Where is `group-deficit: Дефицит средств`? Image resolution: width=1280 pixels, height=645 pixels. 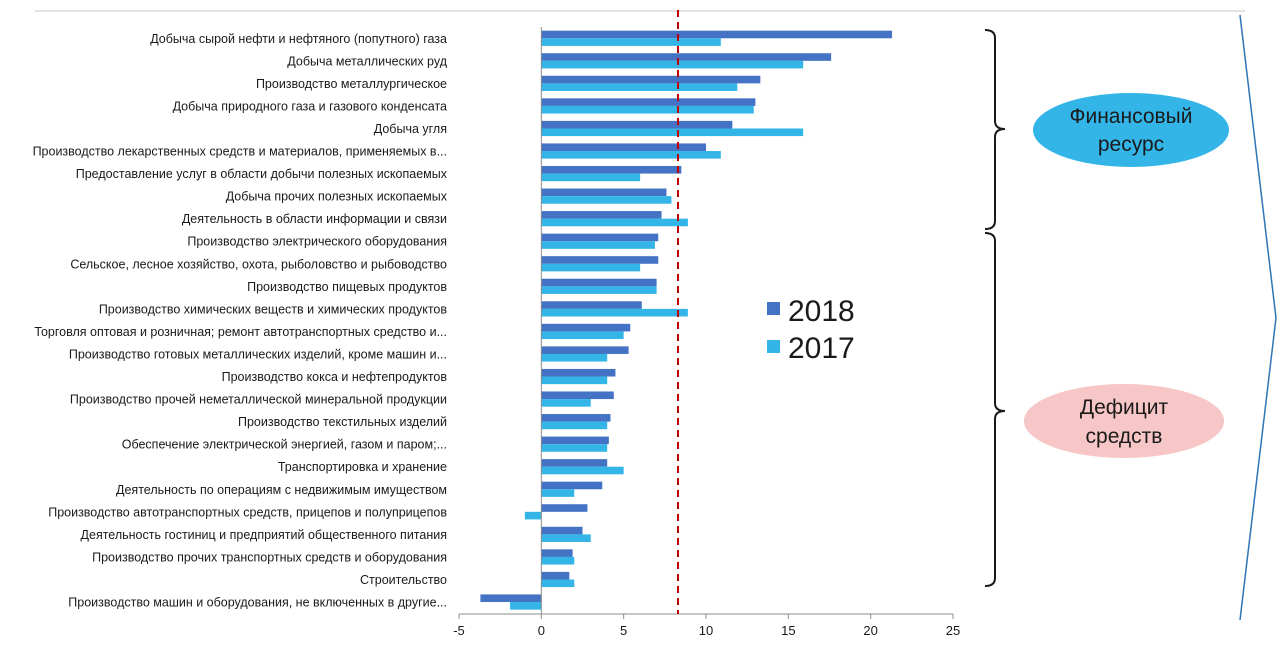 group-deficit: Дефицит средств is located at coordinates (1124, 421).